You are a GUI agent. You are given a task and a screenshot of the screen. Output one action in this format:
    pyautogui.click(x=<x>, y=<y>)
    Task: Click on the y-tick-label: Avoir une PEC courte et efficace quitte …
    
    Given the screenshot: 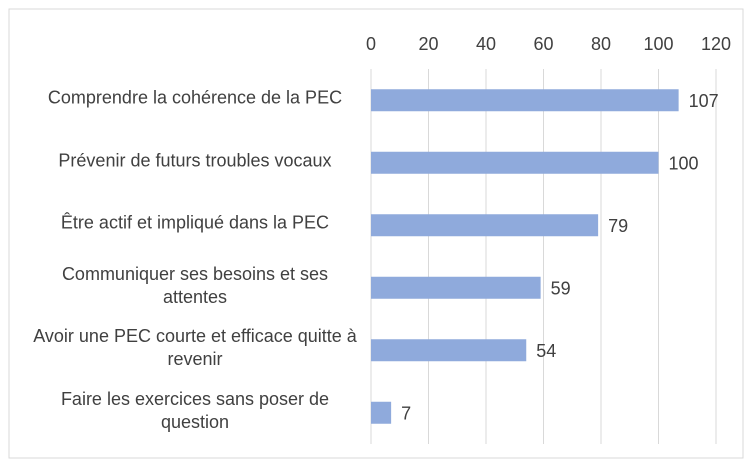 What is the action you would take?
    pyautogui.click(x=195, y=348)
    